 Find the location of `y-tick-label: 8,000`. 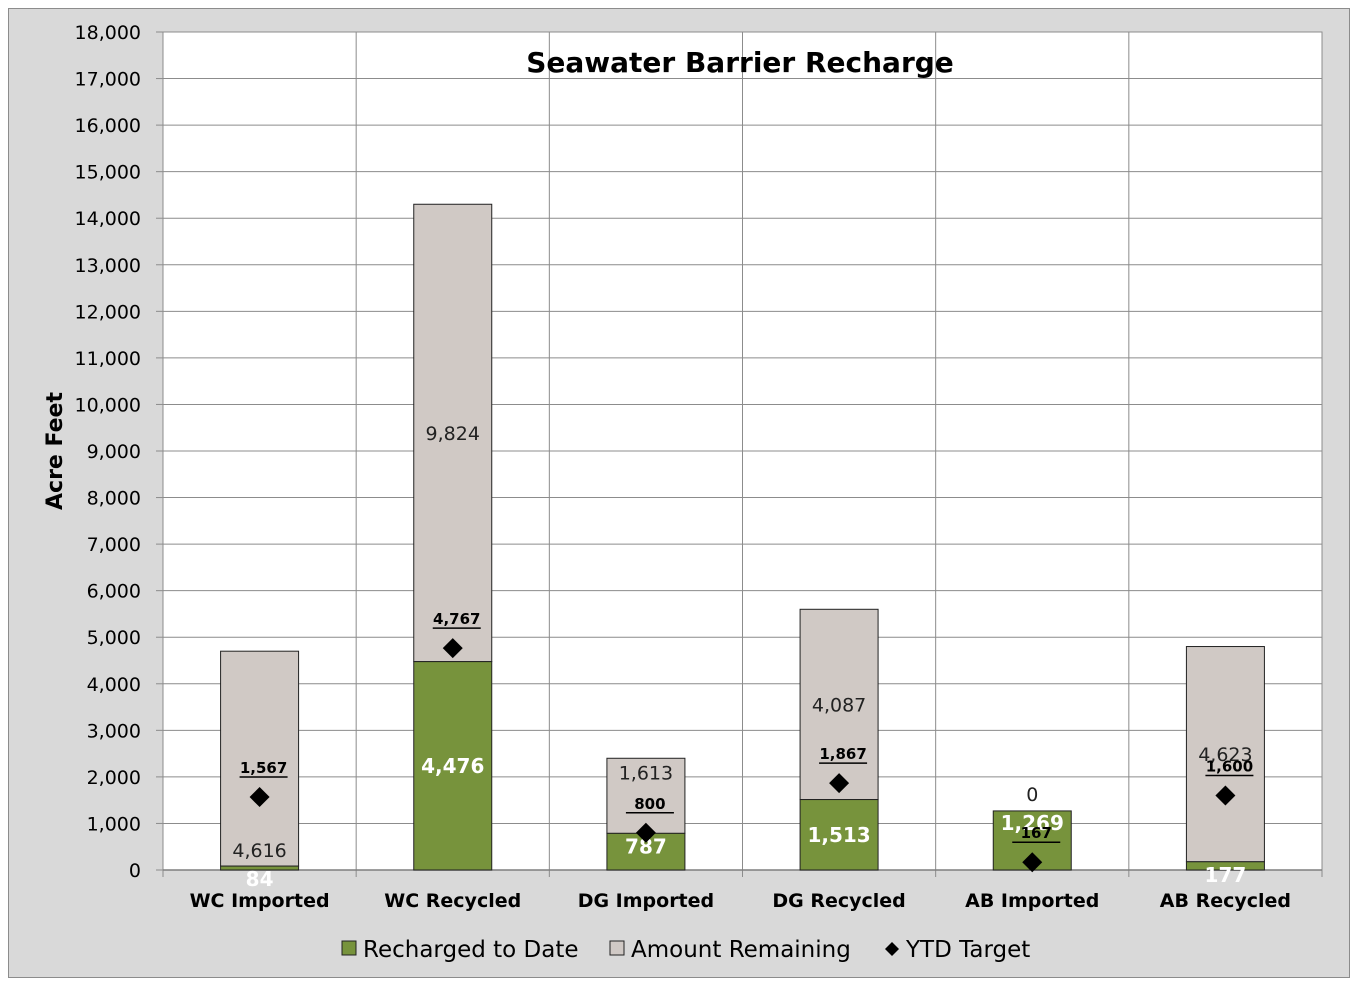

y-tick-label: 8,000 is located at coordinates (114, 499).